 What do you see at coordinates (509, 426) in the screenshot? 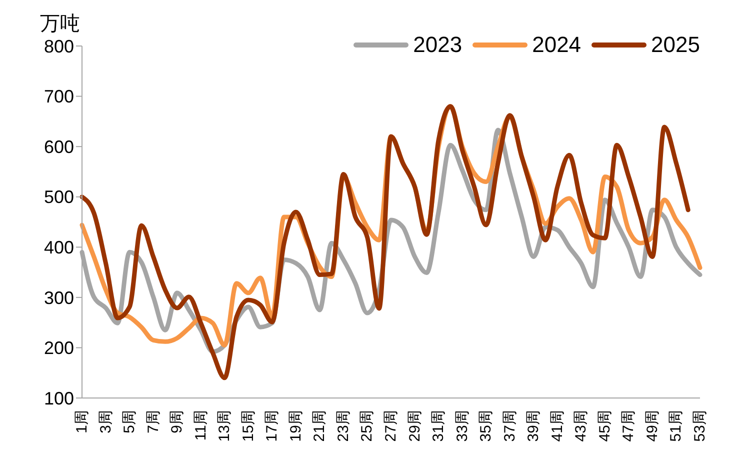
I see `x-tick-label: 37周` at bounding box center [509, 426].